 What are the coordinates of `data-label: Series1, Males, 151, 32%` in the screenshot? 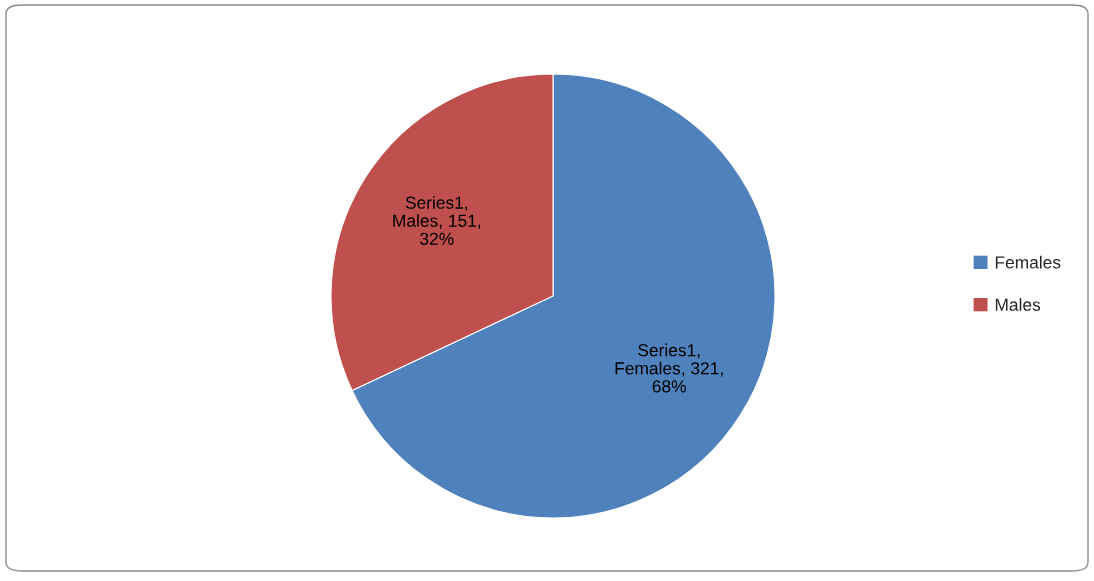 It's located at (437, 220).